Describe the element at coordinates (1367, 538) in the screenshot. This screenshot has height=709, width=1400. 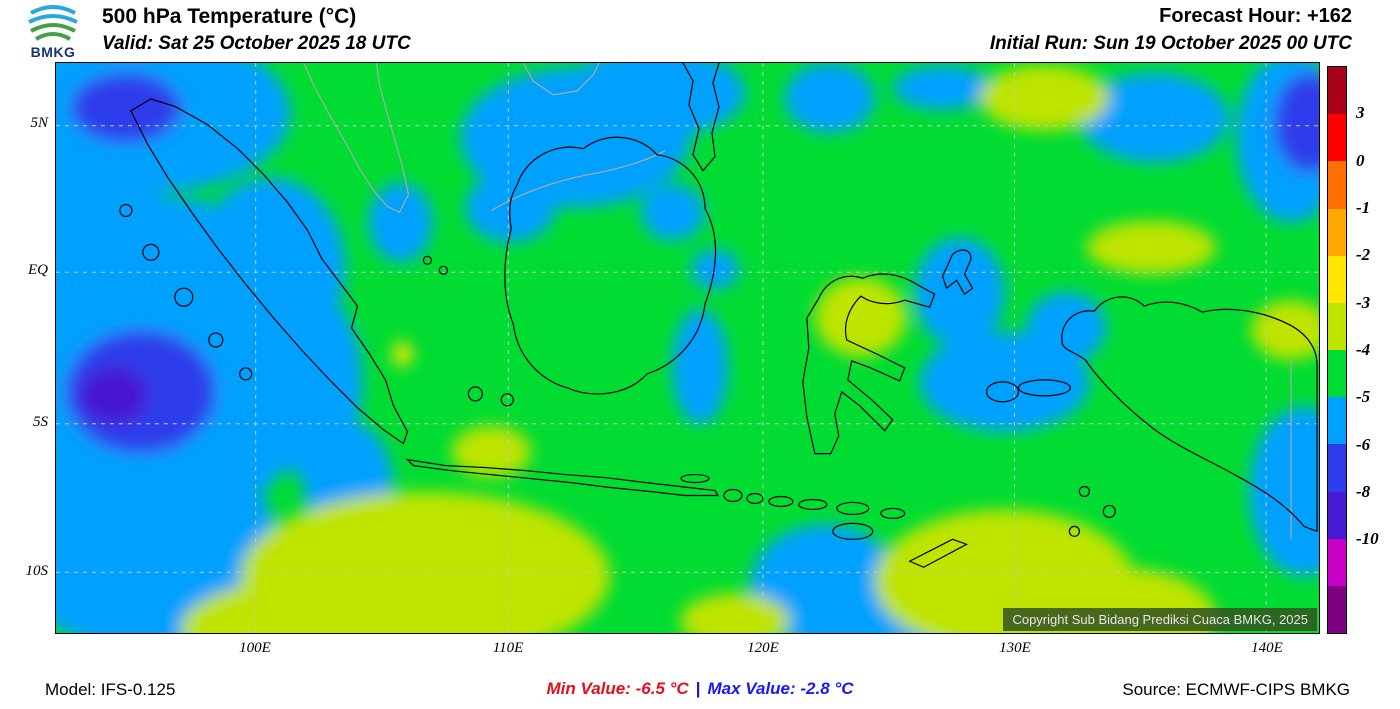
I see `colorbar-tick: -10` at that location.